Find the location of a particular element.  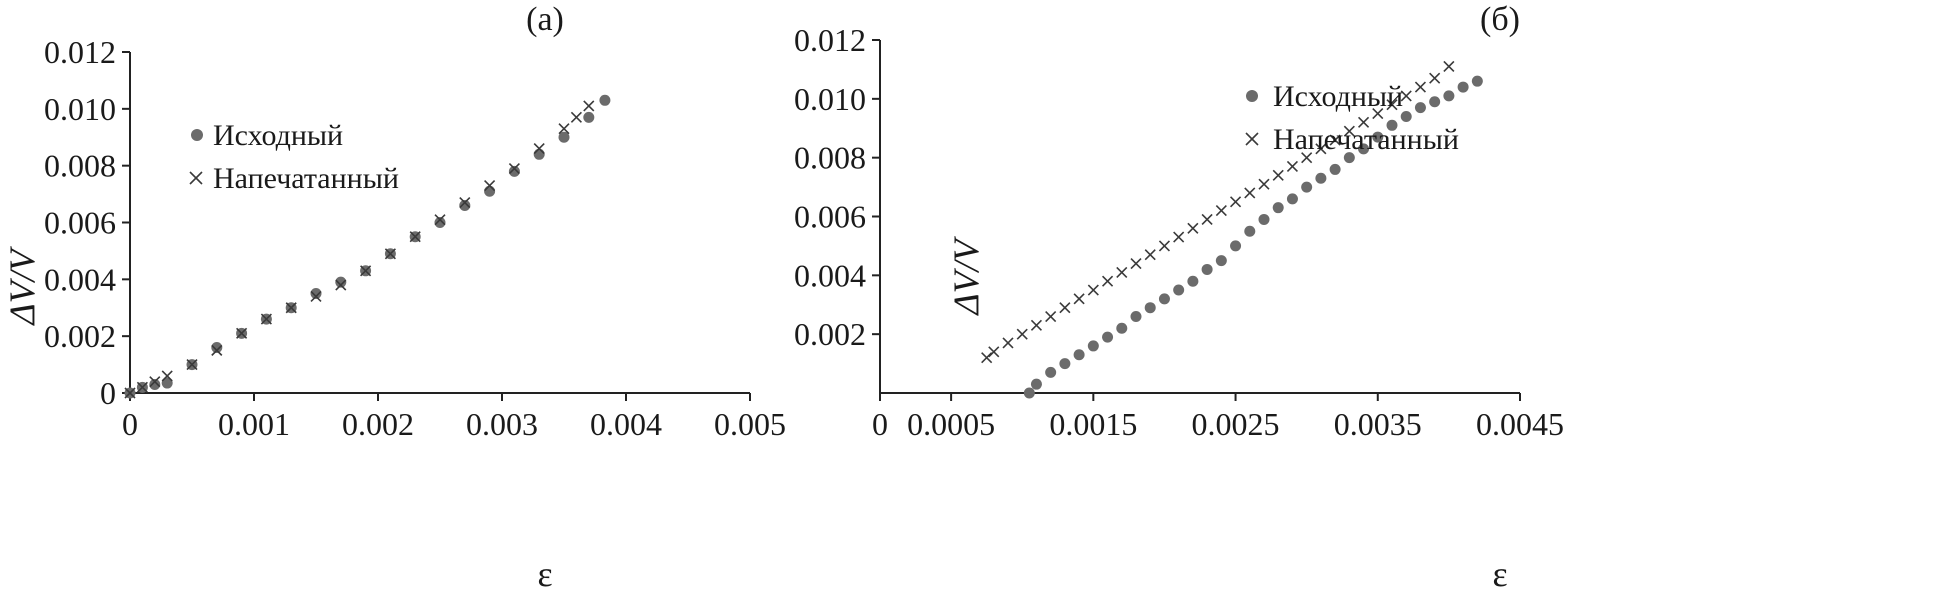

y-tick-label-a: 0 is located at coordinates (108, 393).